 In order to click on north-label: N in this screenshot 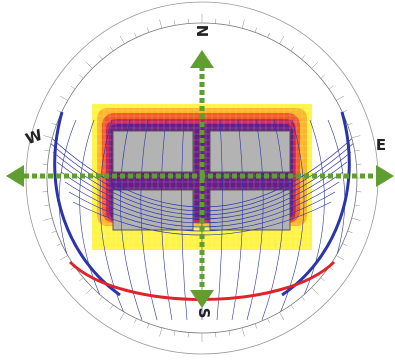, I will do `click(202, 31)`.